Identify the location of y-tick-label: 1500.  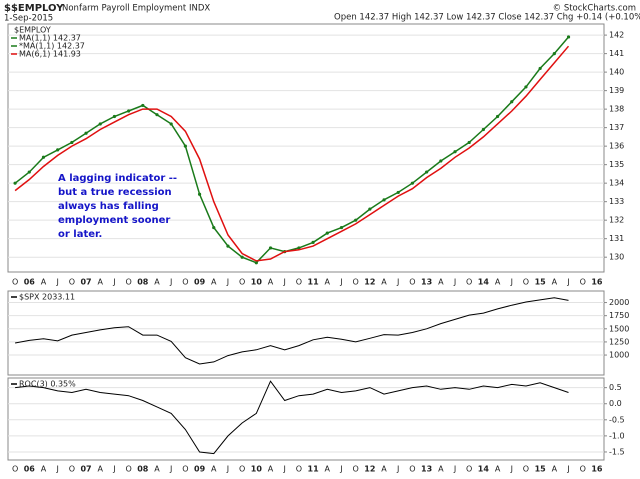
(619, 328).